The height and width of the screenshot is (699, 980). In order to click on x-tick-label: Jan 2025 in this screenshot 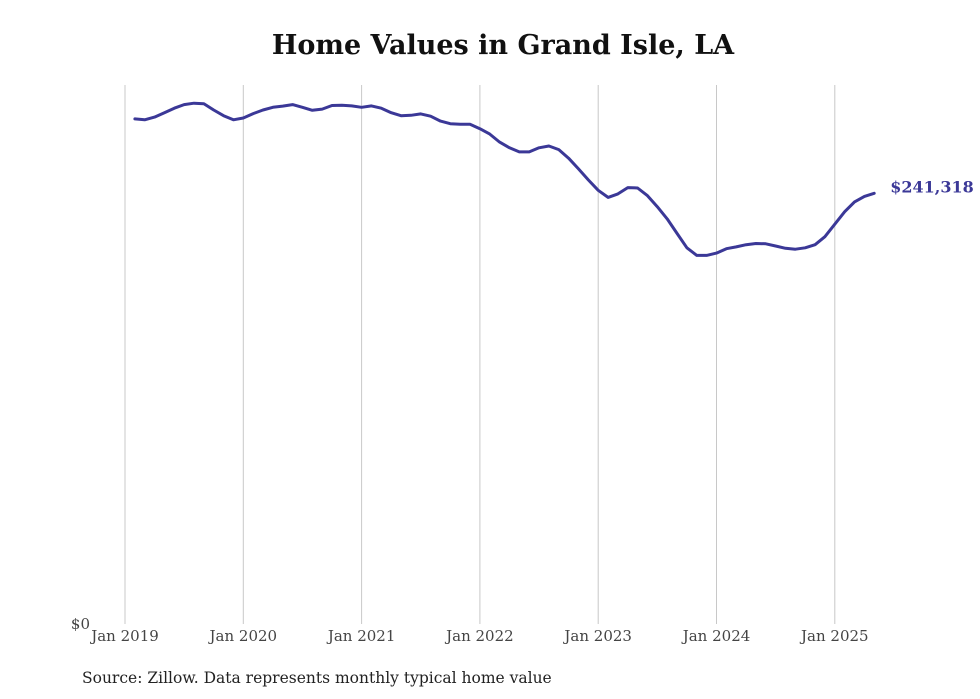, I will do `click(834, 636)`.